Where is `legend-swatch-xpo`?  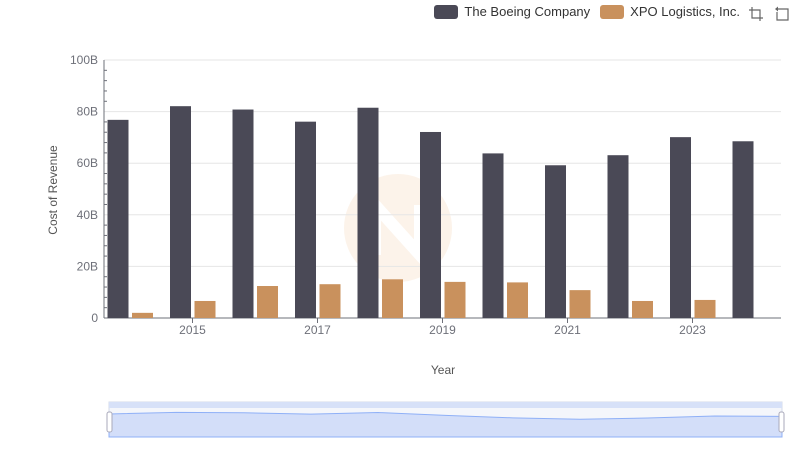
legend-swatch-xpo is located at coordinates (612, 11).